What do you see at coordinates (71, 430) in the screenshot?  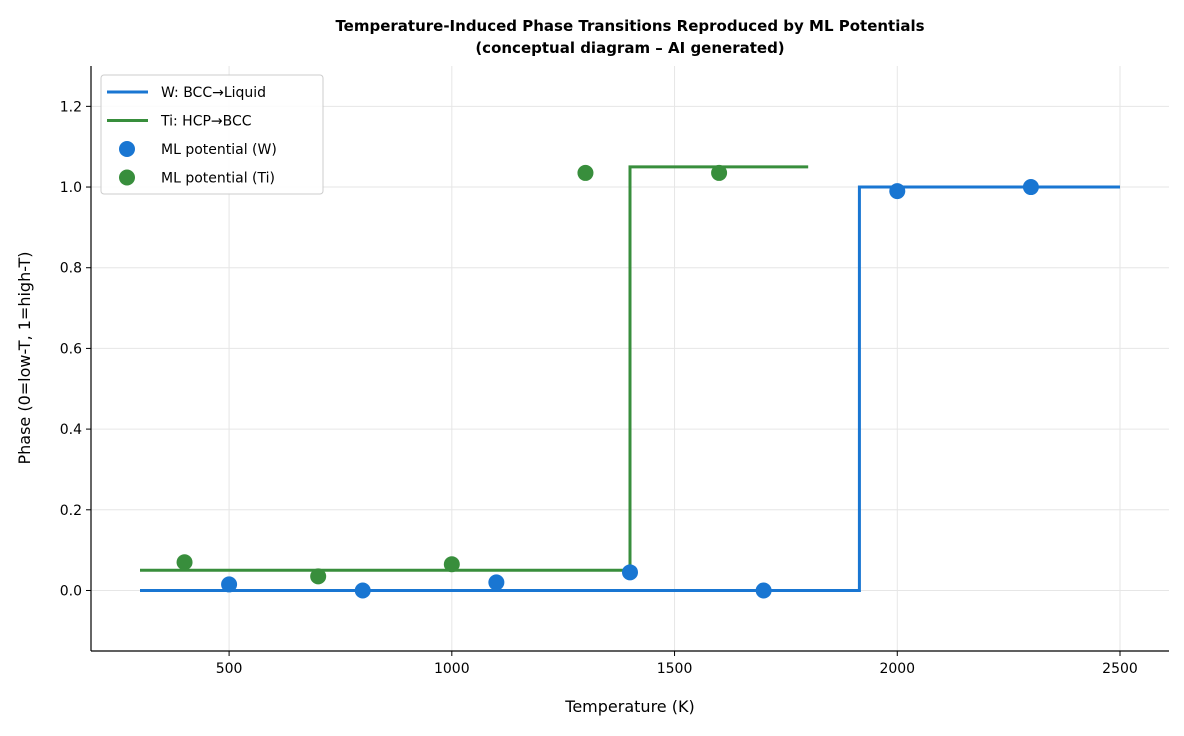 I see `y-tick-label: 0.4` at bounding box center [71, 430].